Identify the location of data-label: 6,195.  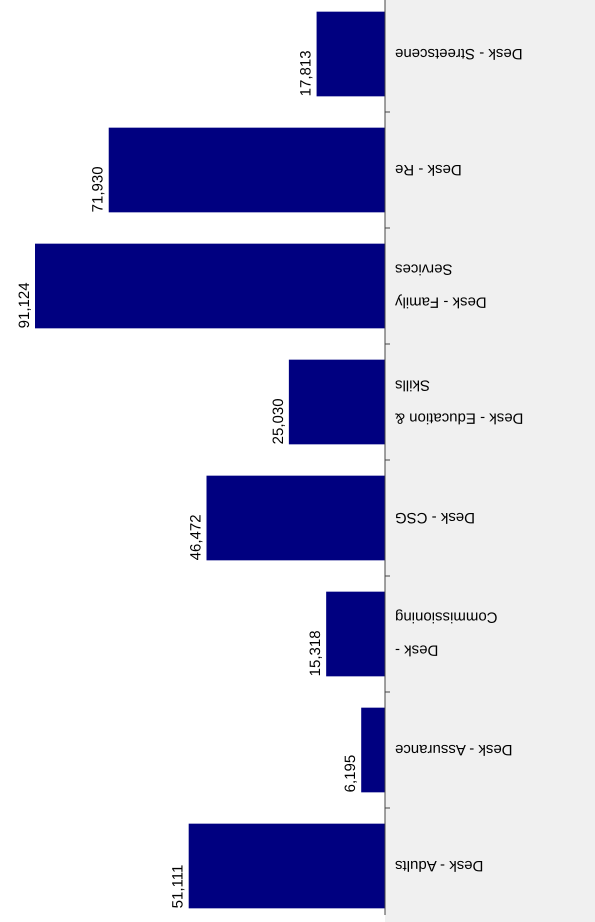
(351, 773).